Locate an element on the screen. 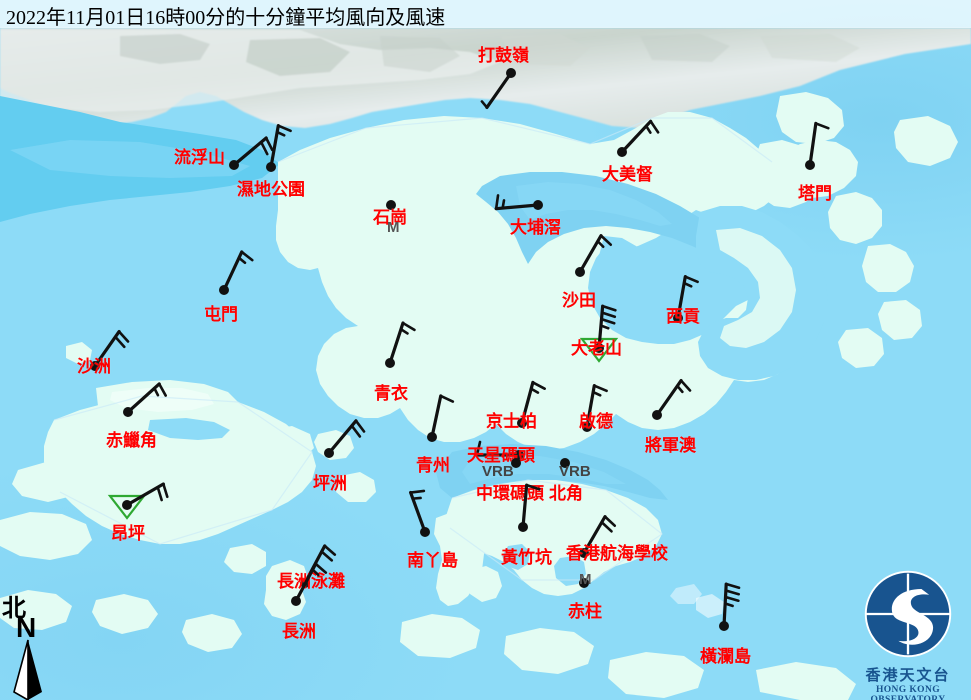 This screenshot has width=971, height=700. lantau-island is located at coordinates (180, 469).